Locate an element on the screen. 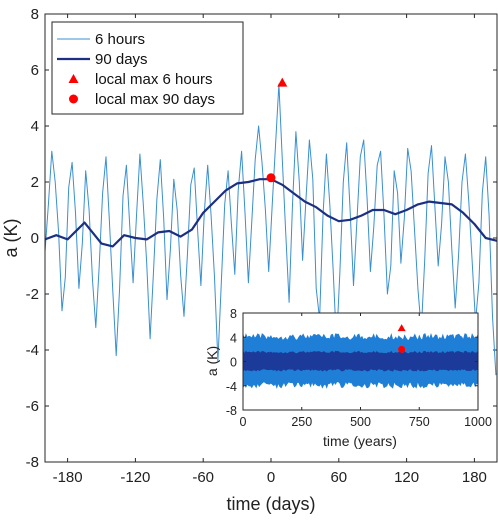 The image size is (498, 523). inset-x-axis-label: time (years) is located at coordinates (360, 441).